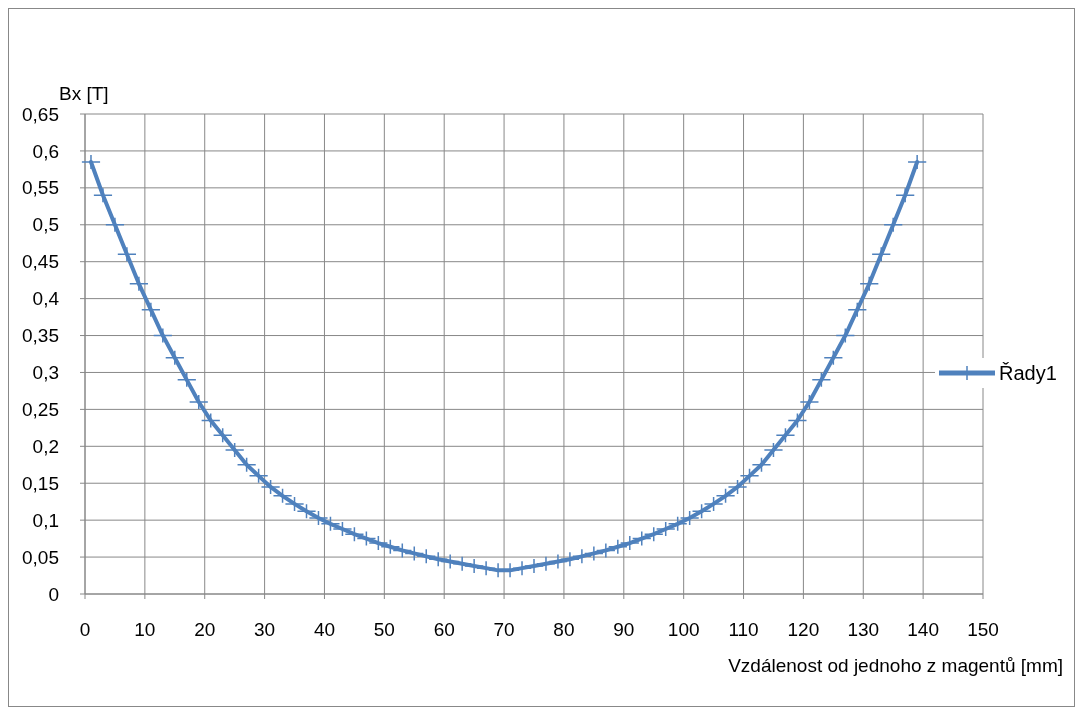  I want to click on x-tick-label: 100, so click(683, 629).